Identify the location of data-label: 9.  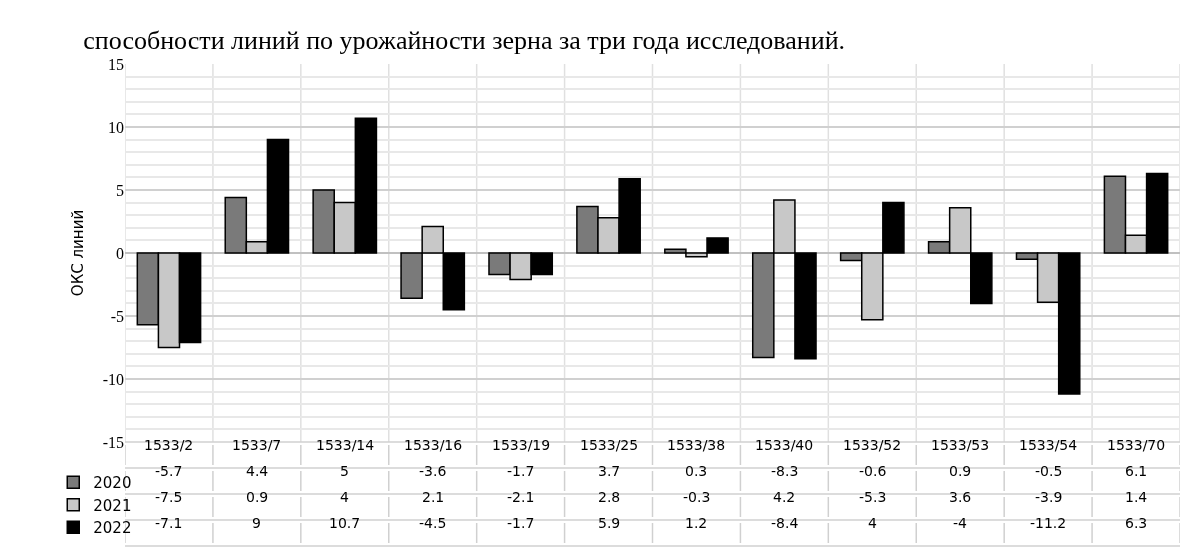
(256, 523).